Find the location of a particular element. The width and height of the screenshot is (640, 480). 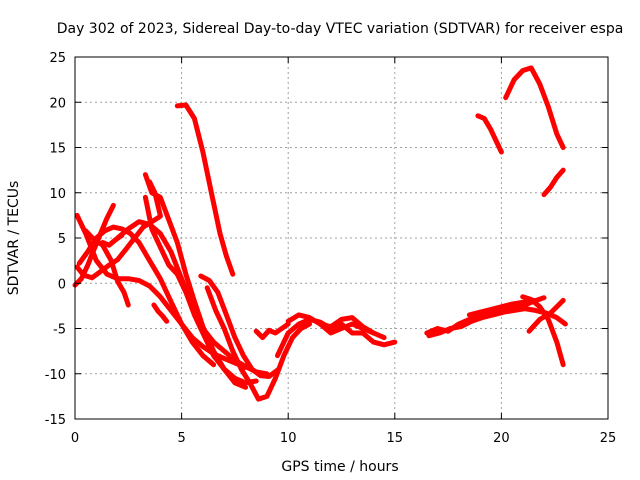

y-tick-label: 15 is located at coordinates (57, 149).